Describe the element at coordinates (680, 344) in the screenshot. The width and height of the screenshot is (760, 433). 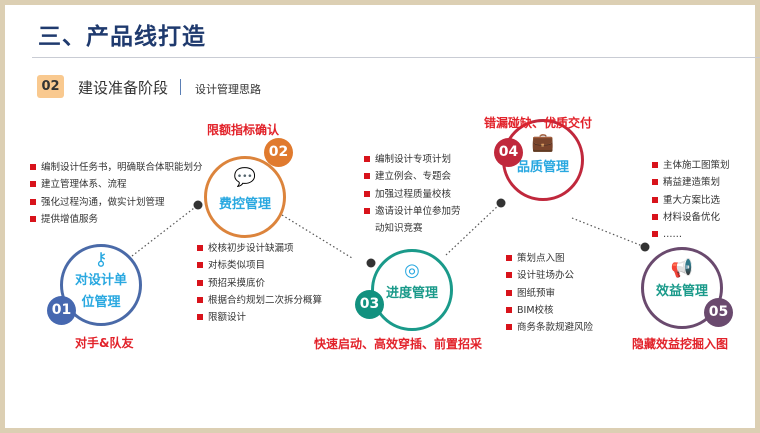
I see `node-tagline: 隐藏效益挖掘入图` at that location.